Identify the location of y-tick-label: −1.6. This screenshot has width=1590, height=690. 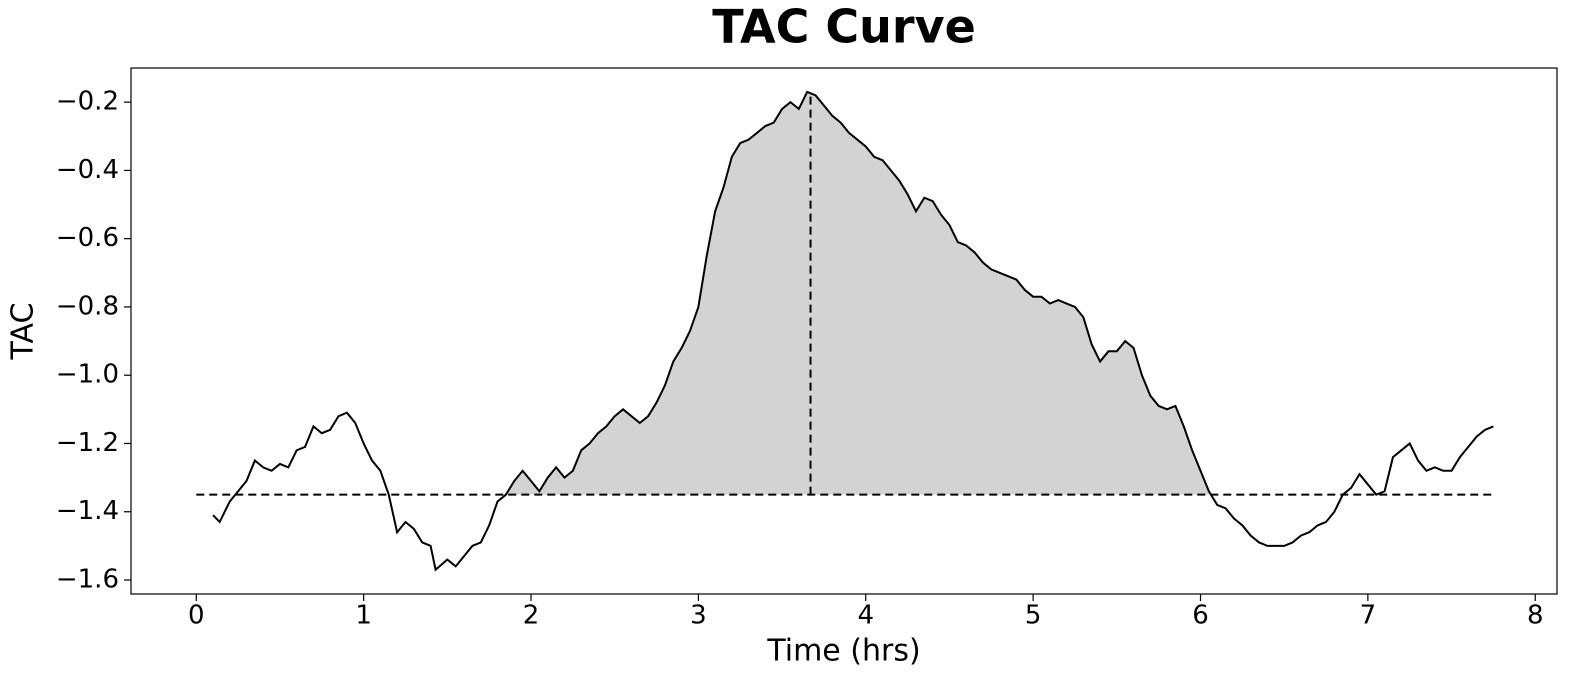
(87, 580).